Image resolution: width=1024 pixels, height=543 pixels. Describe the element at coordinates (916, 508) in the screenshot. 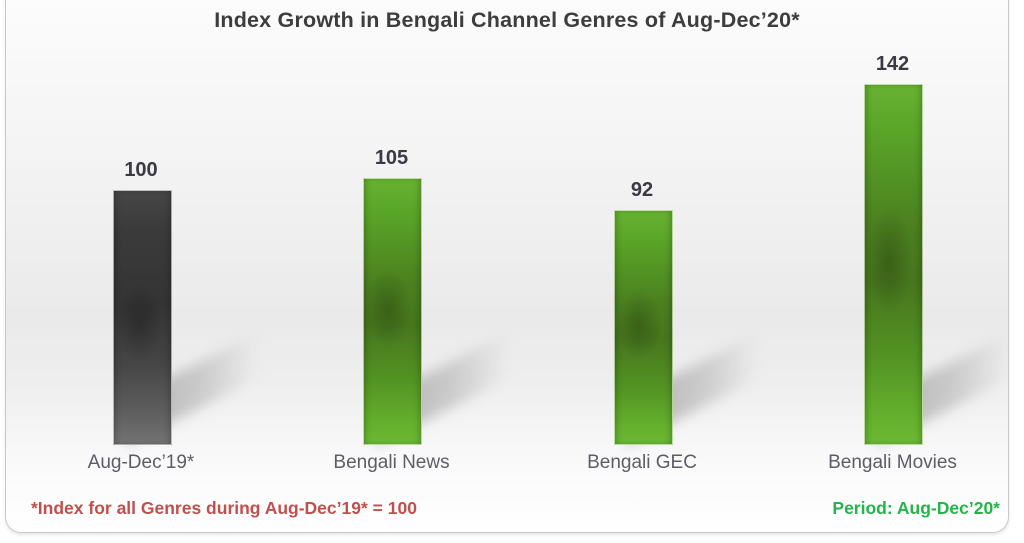

I see `footnote-period: Period: Aug-Dec’20*` at that location.